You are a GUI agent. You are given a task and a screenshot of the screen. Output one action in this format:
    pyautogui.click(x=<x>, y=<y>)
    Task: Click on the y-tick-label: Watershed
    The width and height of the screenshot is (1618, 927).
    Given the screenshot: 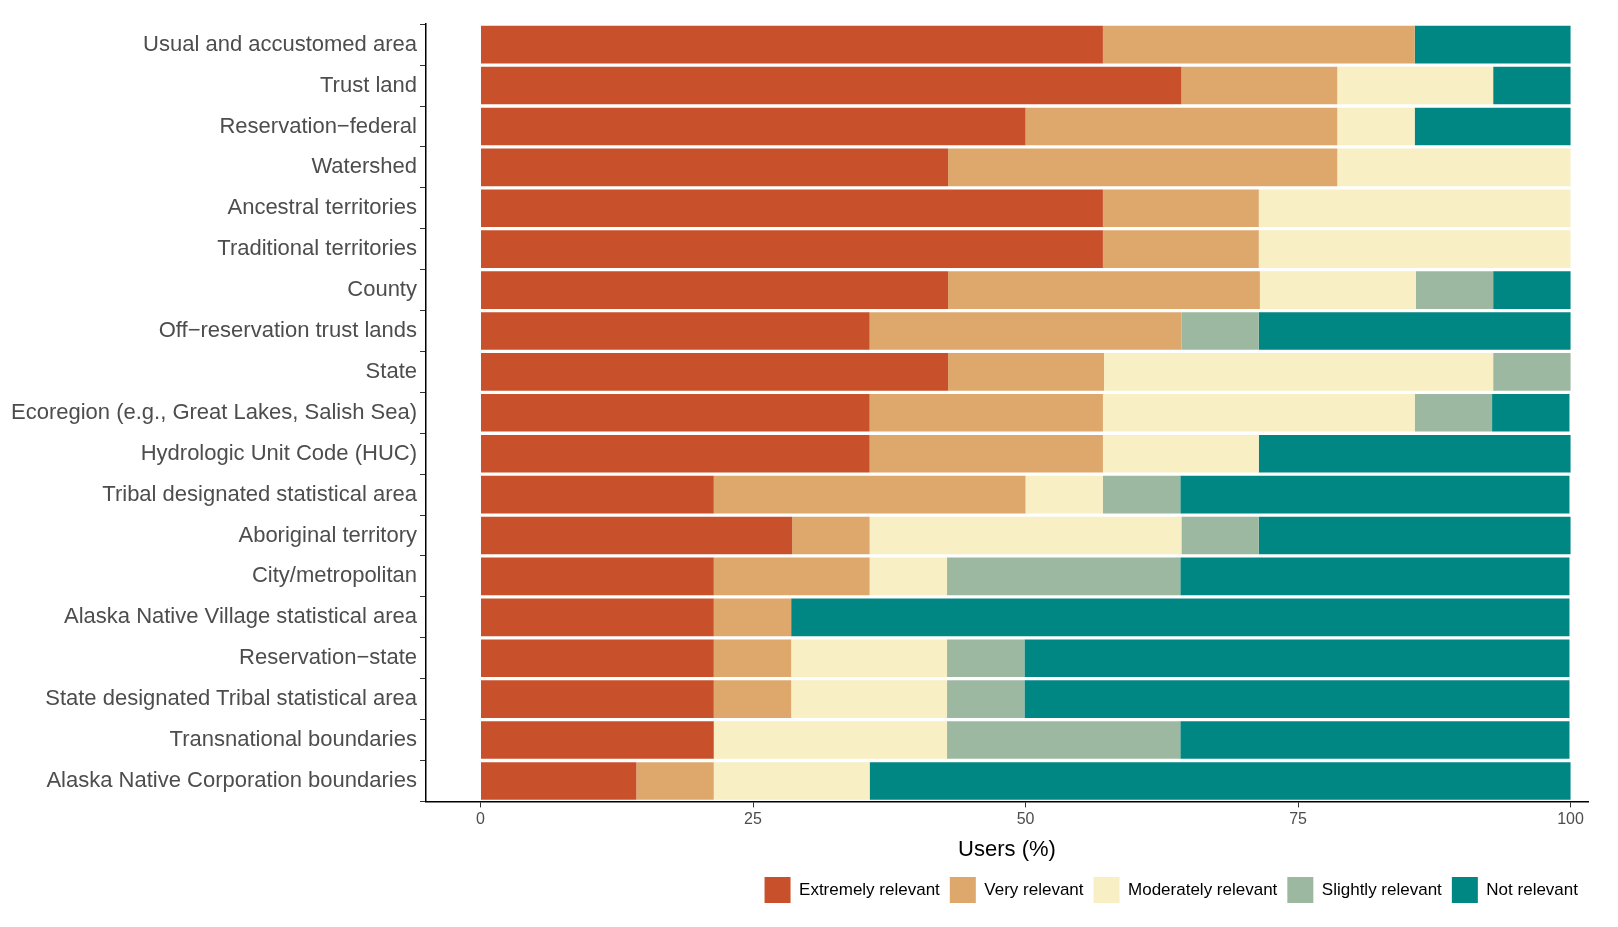 What is the action you would take?
    pyautogui.click(x=364, y=166)
    